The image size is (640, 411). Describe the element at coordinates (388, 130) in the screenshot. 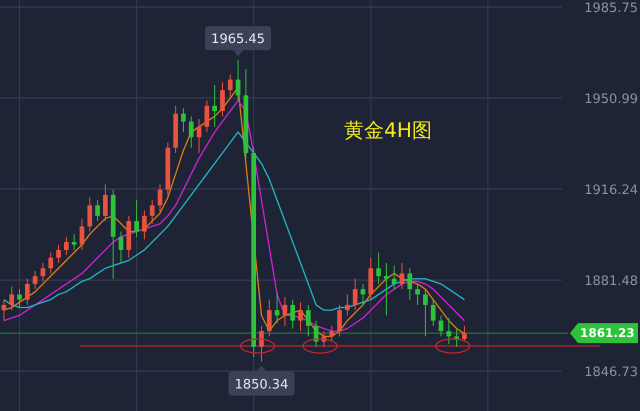

I see `text: 黄金4H图` at that location.